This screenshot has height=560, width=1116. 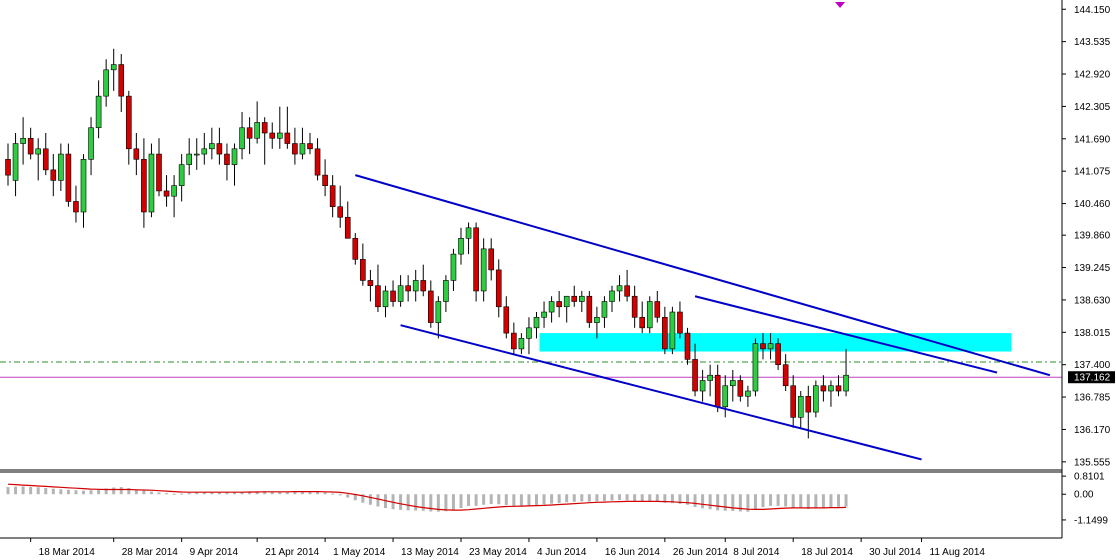 I want to click on time-tick-label: 18 Jul 2014, so click(x=827, y=552).